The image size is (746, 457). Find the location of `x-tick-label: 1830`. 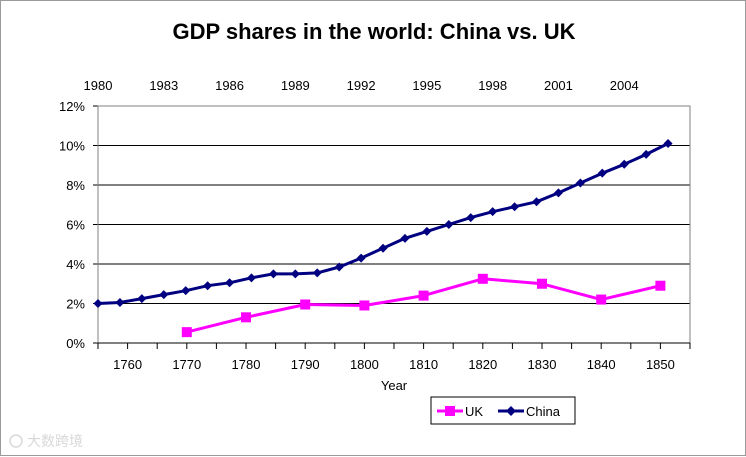

x-tick-label: 1830 is located at coordinates (542, 364).